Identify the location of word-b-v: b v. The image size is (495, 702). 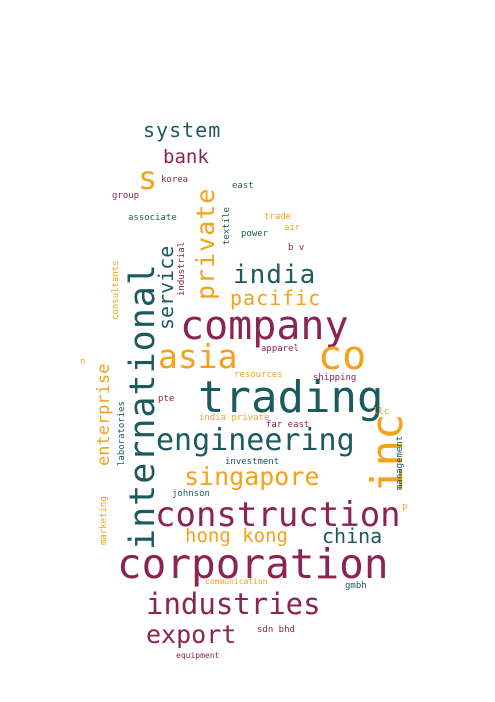
(296, 248).